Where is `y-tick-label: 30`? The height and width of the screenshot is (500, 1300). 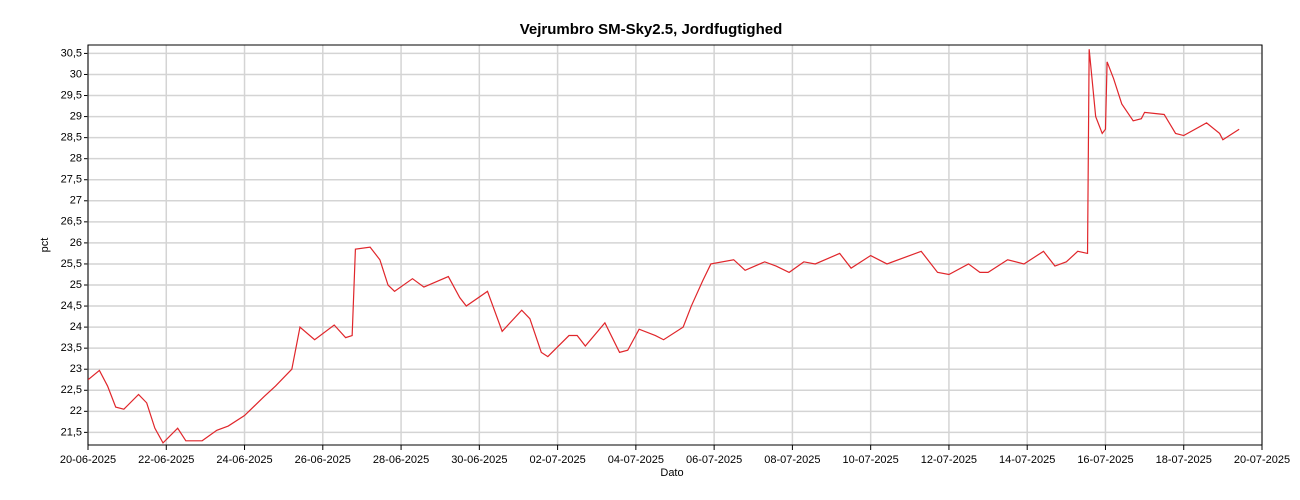
y-tick-label: 30 is located at coordinates (76, 74).